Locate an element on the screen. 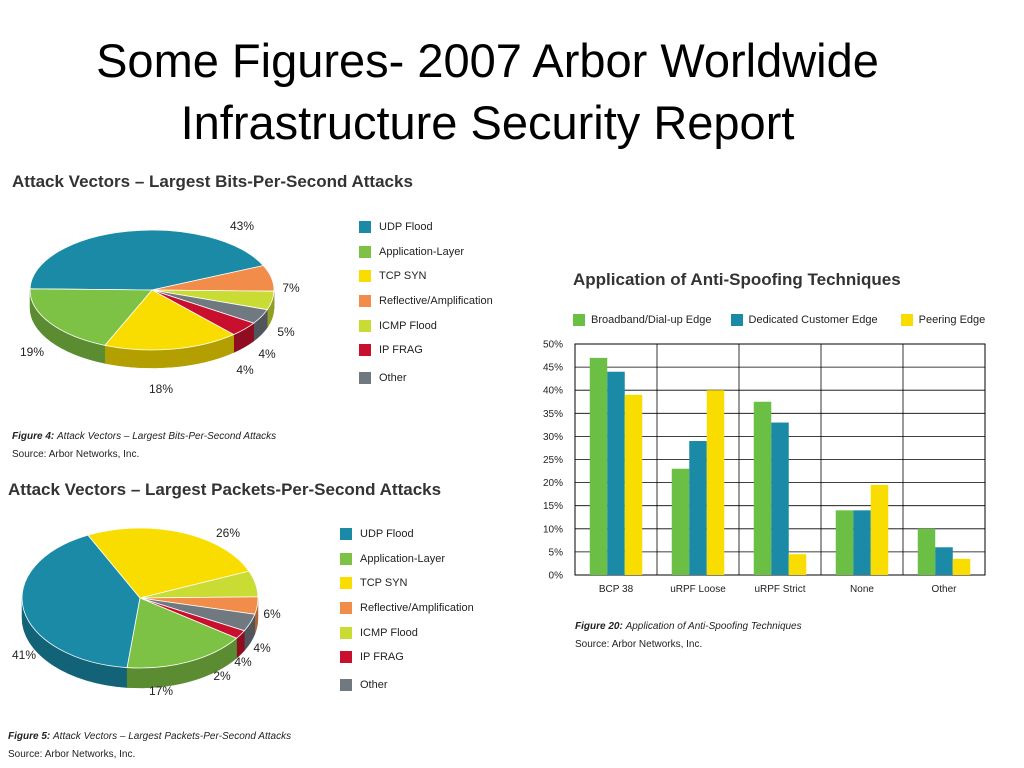 The height and width of the screenshot is (768, 1024). pie-data-label: 5% is located at coordinates (286, 332).